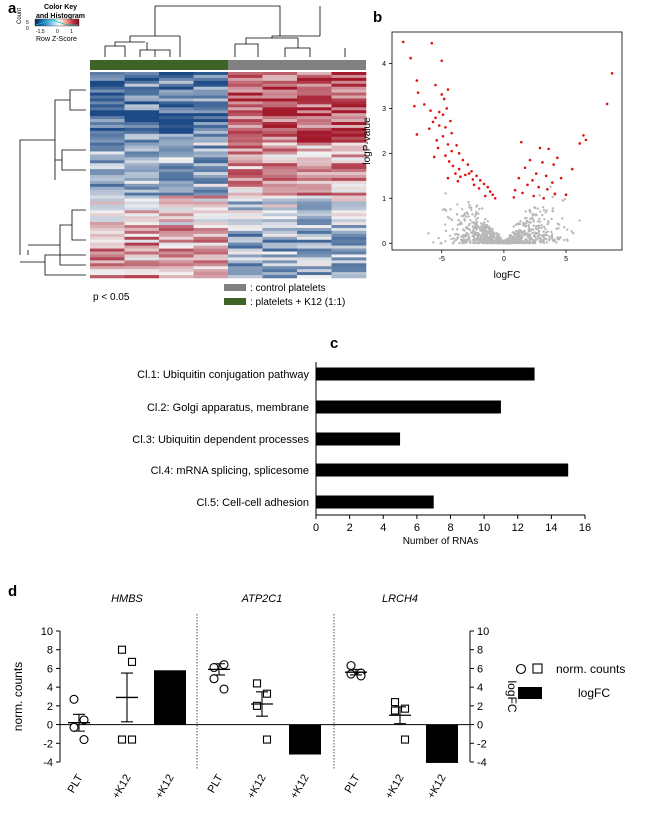 This screenshot has height=831, width=660. Describe the element at coordinates (566, 259) in the screenshot. I see `x-tick-label: 5` at that location.